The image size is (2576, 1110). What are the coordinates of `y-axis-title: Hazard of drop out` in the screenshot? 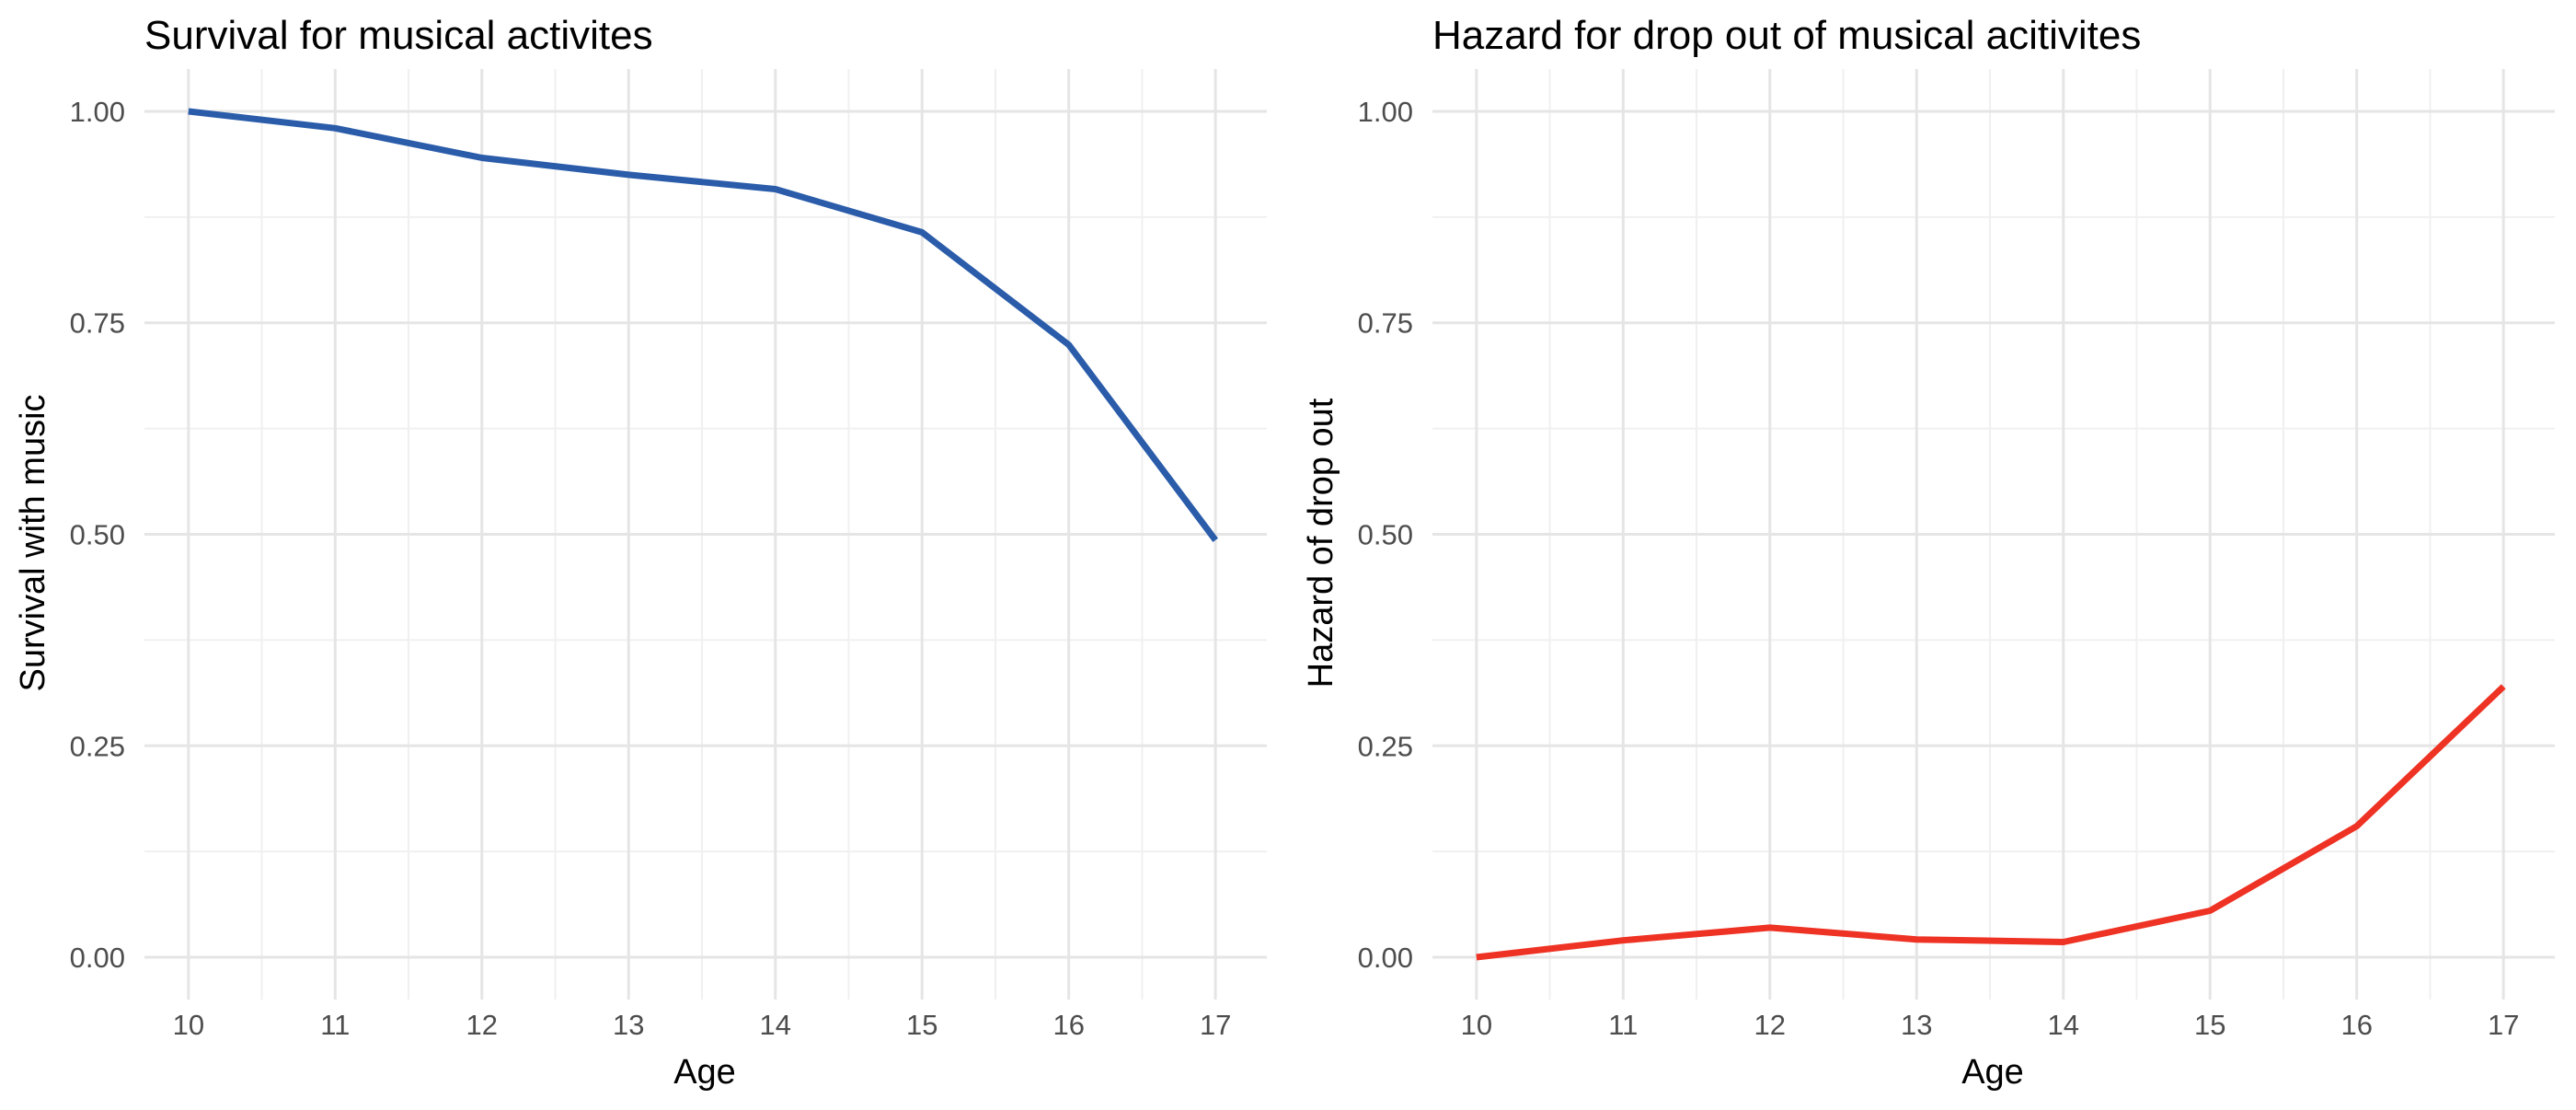 It's located at (1321, 543).